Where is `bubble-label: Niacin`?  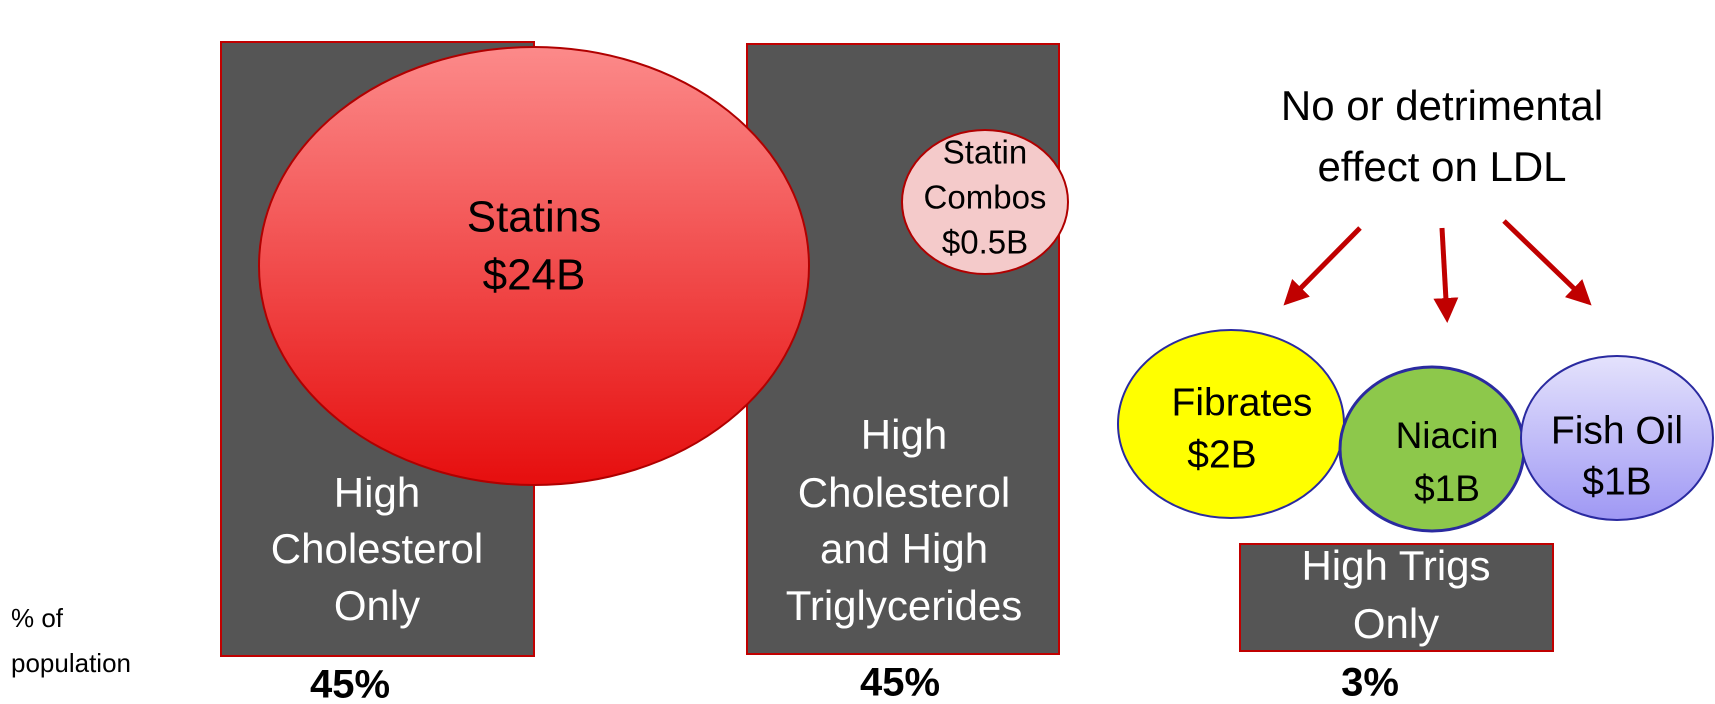 bubble-label: Niacin is located at coordinates (1447, 435).